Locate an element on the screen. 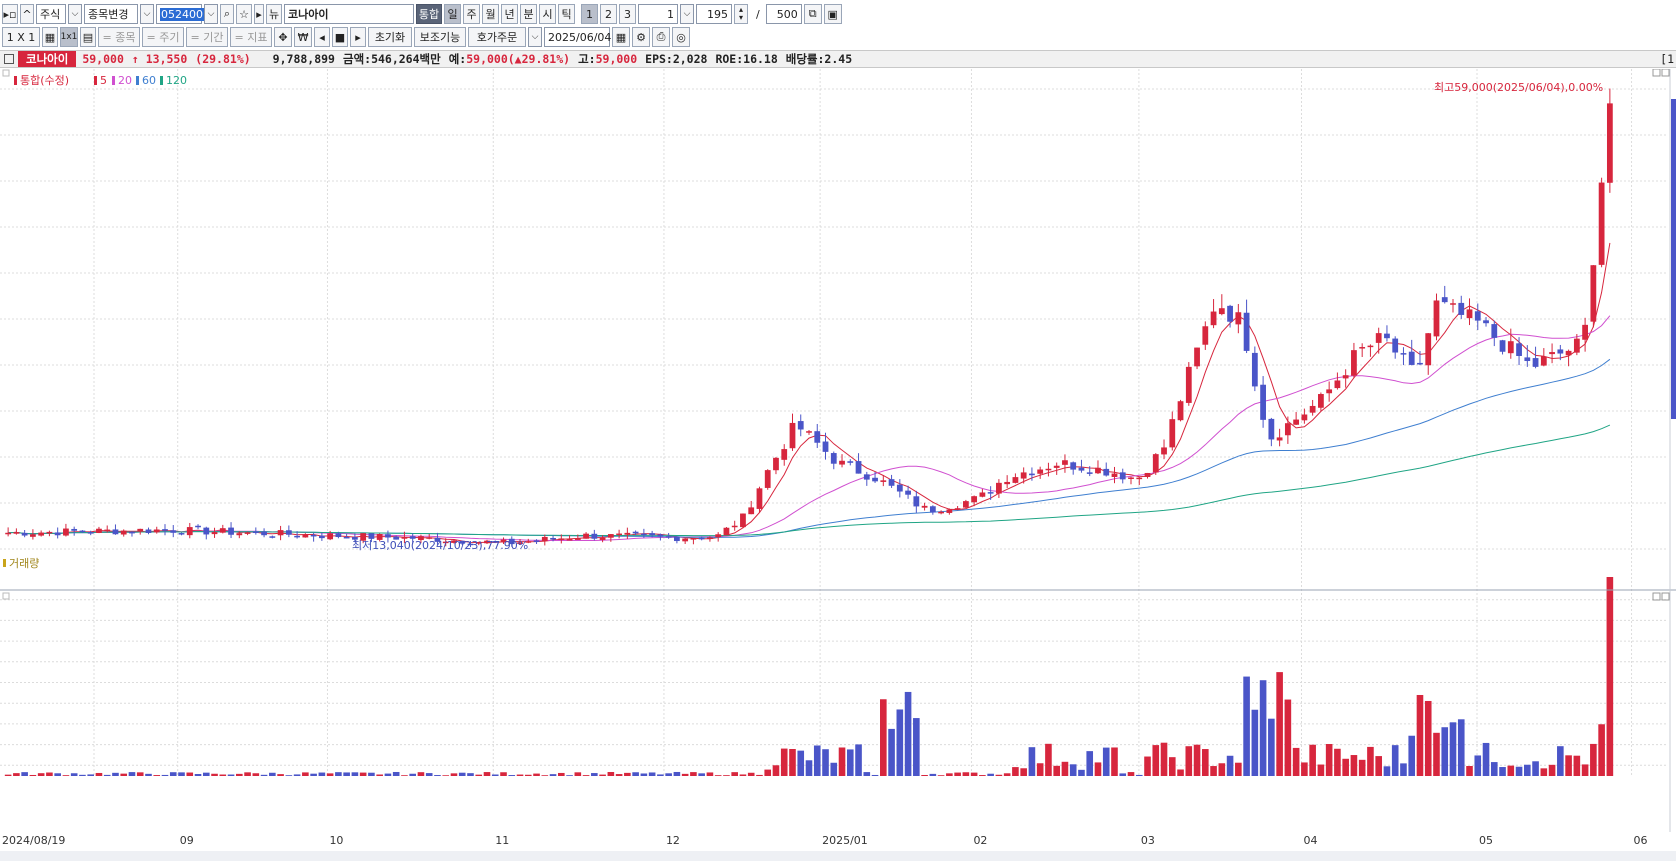  search-icon: ⌕ is located at coordinates (227, 14).